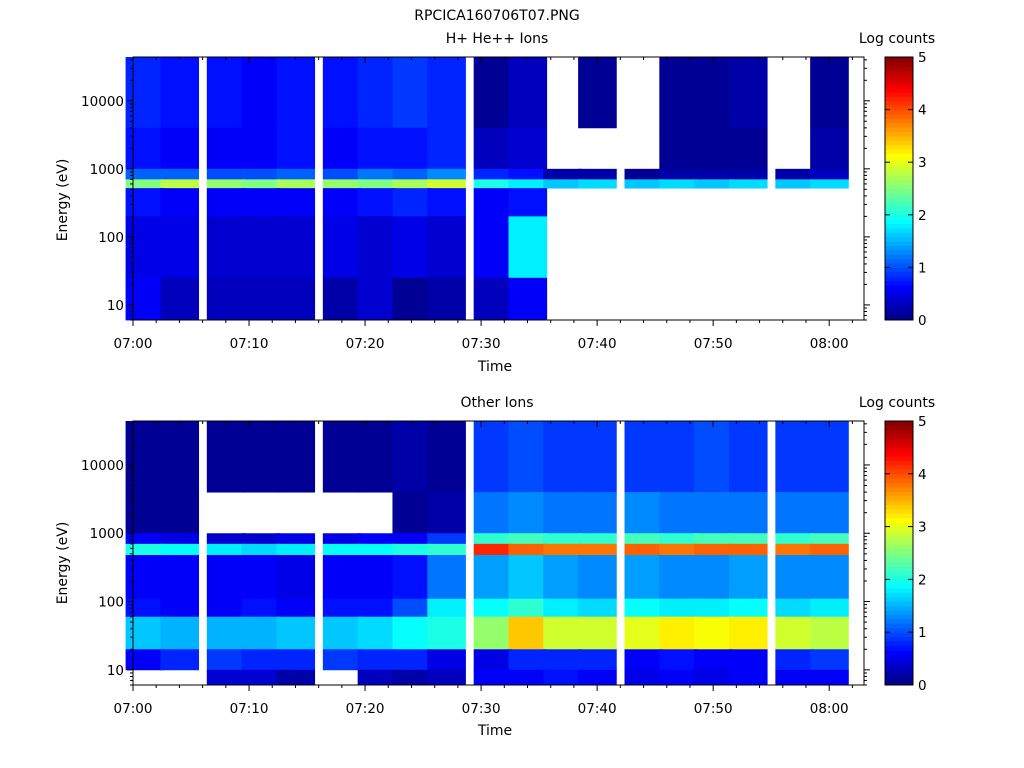 The image size is (1024, 768). What do you see at coordinates (249, 344) in the screenshot?
I see `x-tick-label: 07:10` at bounding box center [249, 344].